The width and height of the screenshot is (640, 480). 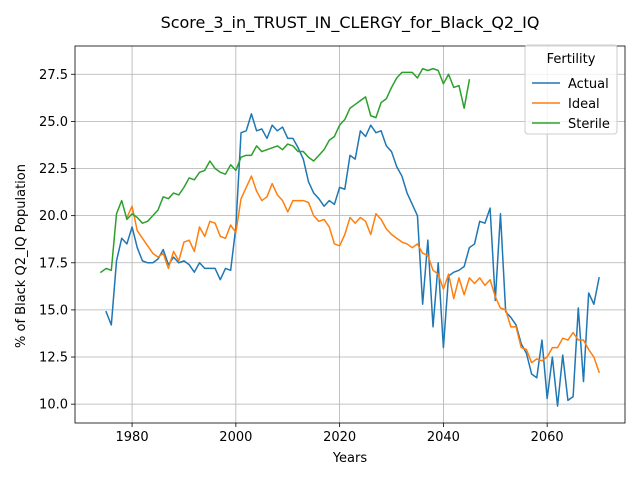 I want to click on x-axis-ticks: 1980 2000 2020 2040 2060, so click(x=340, y=434).